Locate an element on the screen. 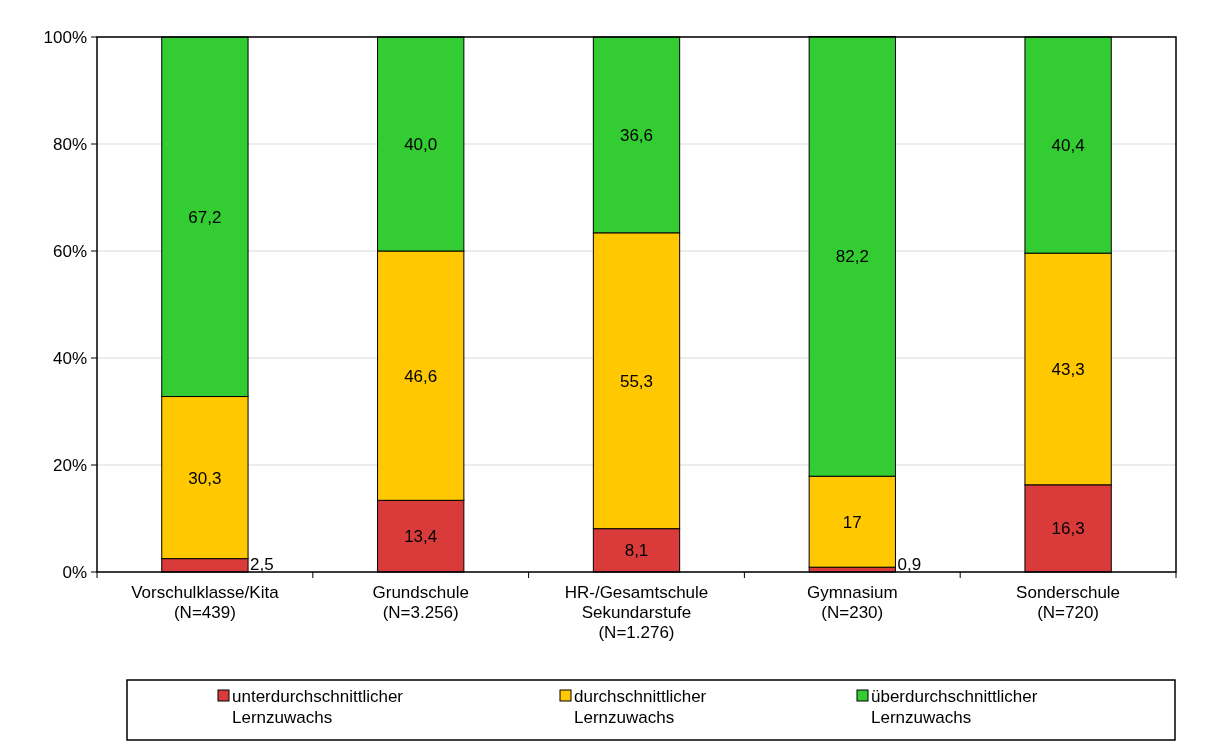  data-label: 40,0 is located at coordinates (421, 144).